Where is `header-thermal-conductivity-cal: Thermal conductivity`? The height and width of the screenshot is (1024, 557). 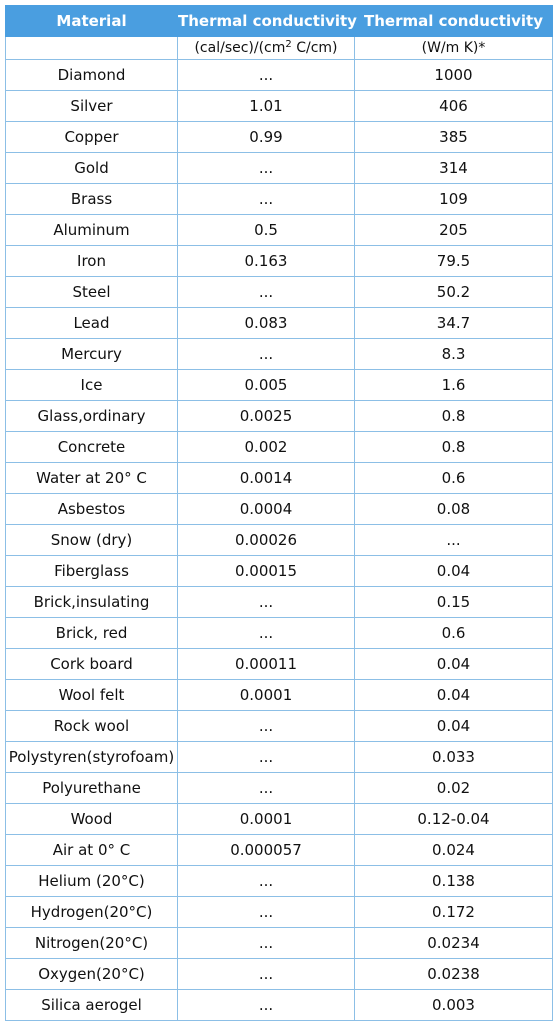 header-thermal-conductivity-cal: Thermal conductivity is located at coordinates (267, 21).